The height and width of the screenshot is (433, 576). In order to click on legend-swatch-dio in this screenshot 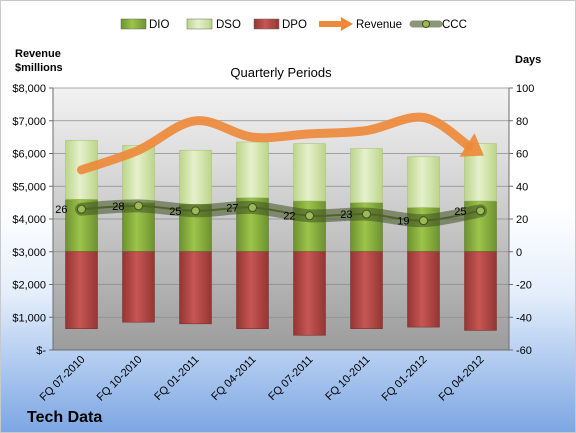, I will do `click(133, 24)`.